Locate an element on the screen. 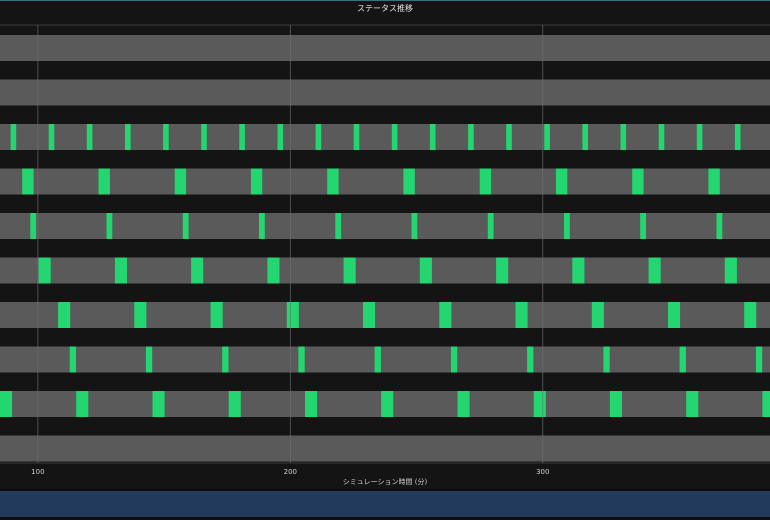 This screenshot has width=770, height=520. x-tick-label-100: 100 is located at coordinates (37, 472).